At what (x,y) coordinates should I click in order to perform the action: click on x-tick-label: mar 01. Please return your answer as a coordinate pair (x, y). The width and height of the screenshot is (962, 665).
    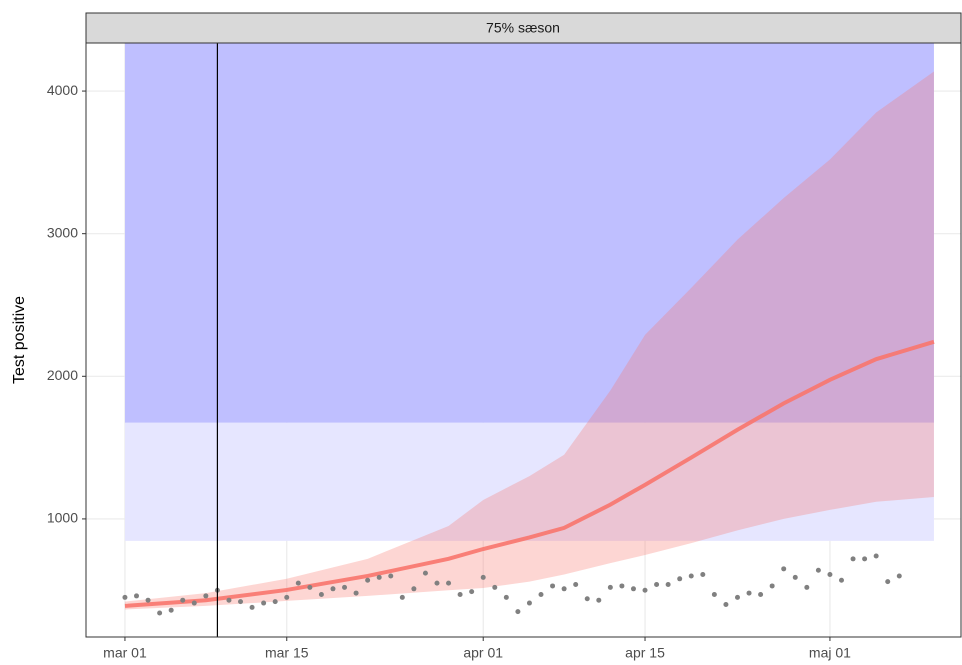
    Looking at the image, I should click on (125, 653).